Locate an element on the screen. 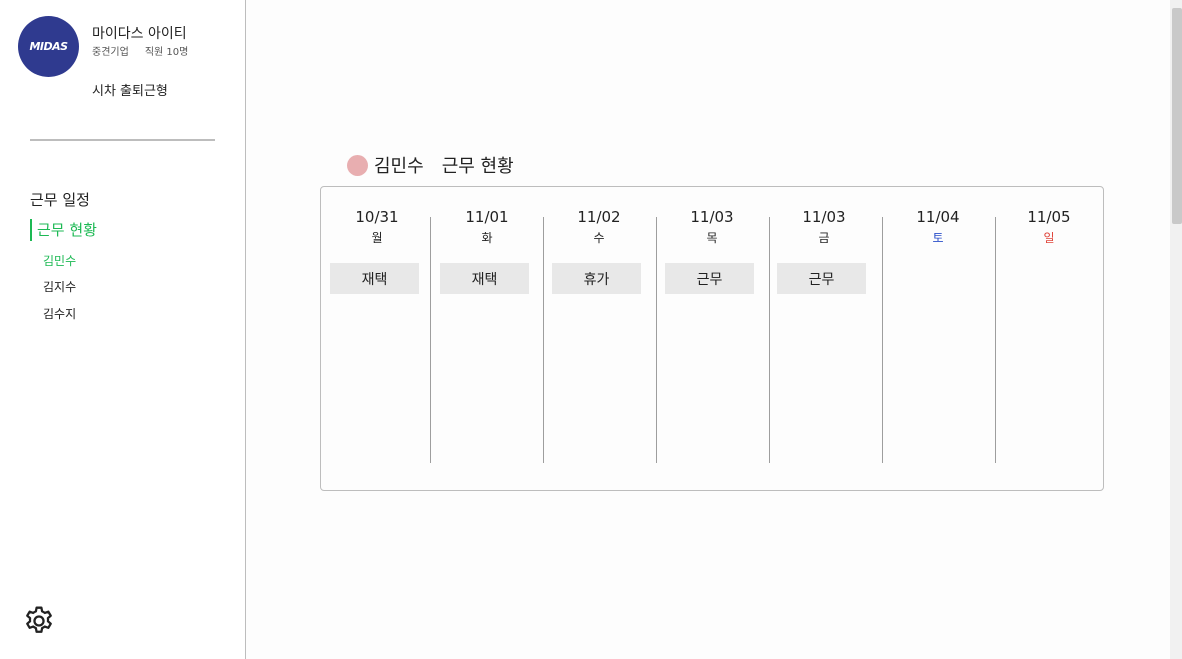  day-column-4: 11/03 목 근무 is located at coordinates (712, 338).